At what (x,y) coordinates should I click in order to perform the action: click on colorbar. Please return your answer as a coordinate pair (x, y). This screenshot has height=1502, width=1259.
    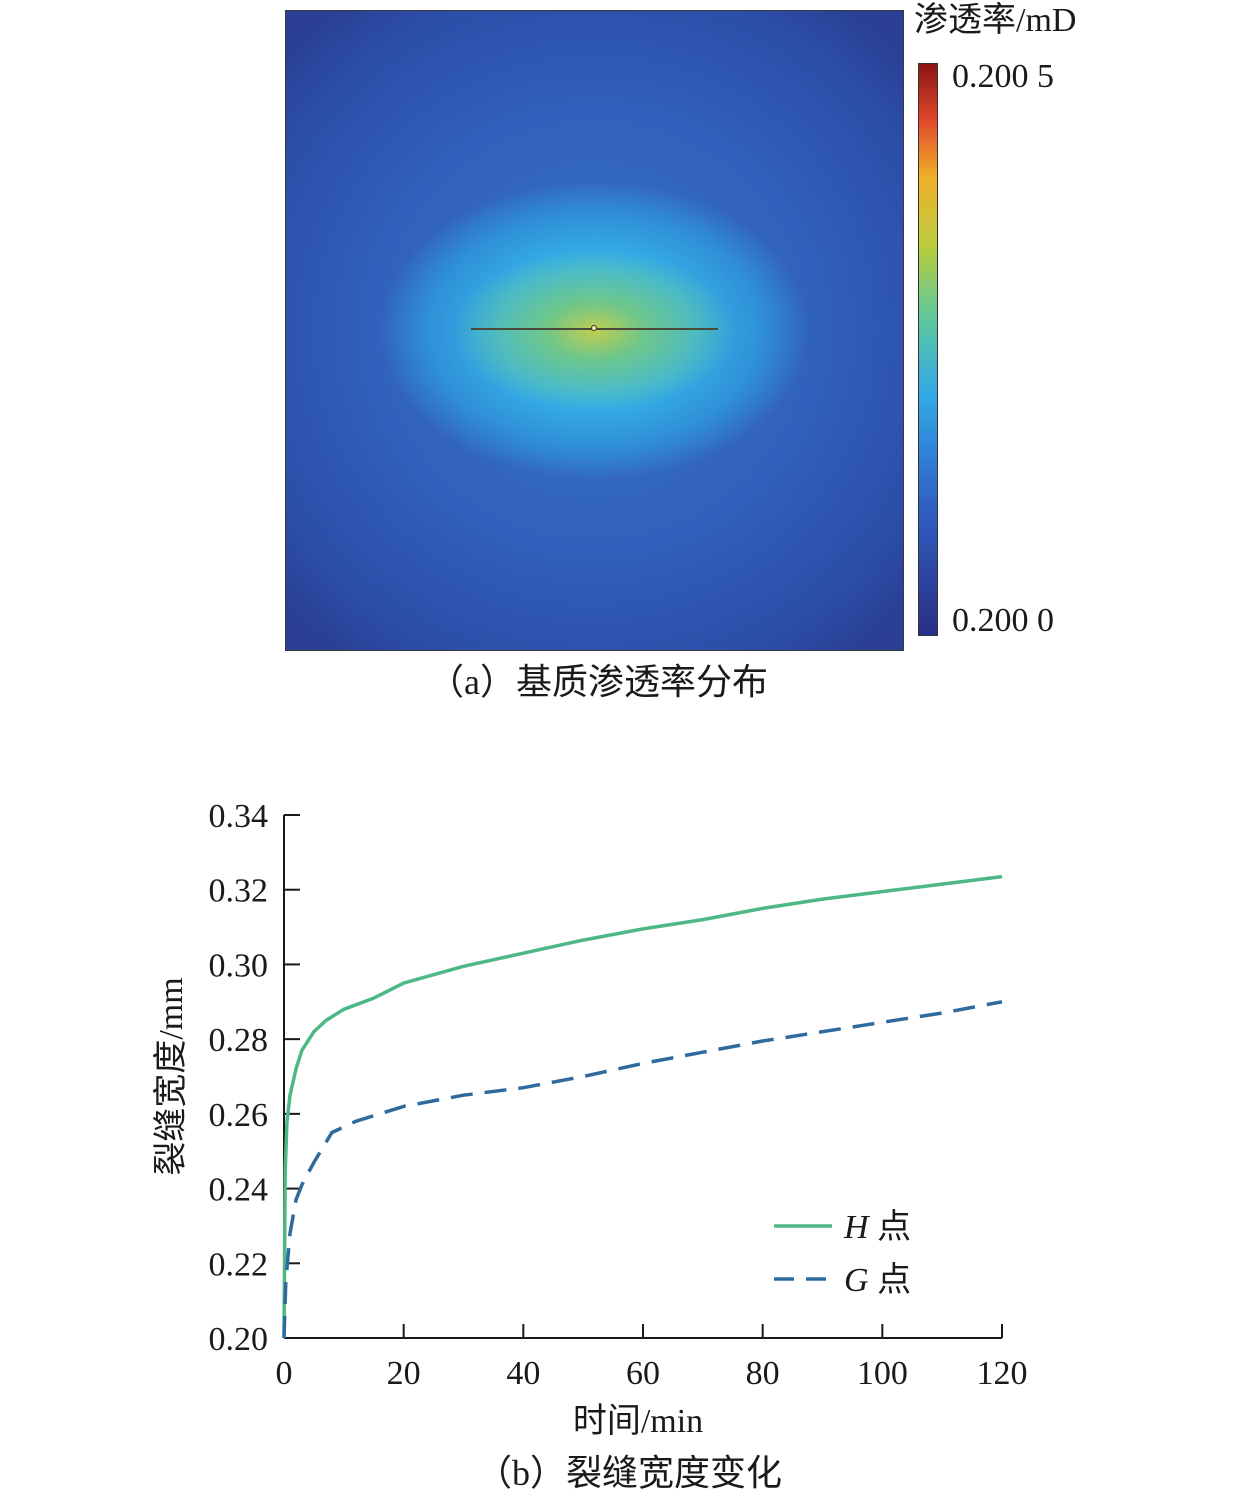
    Looking at the image, I should click on (928, 349).